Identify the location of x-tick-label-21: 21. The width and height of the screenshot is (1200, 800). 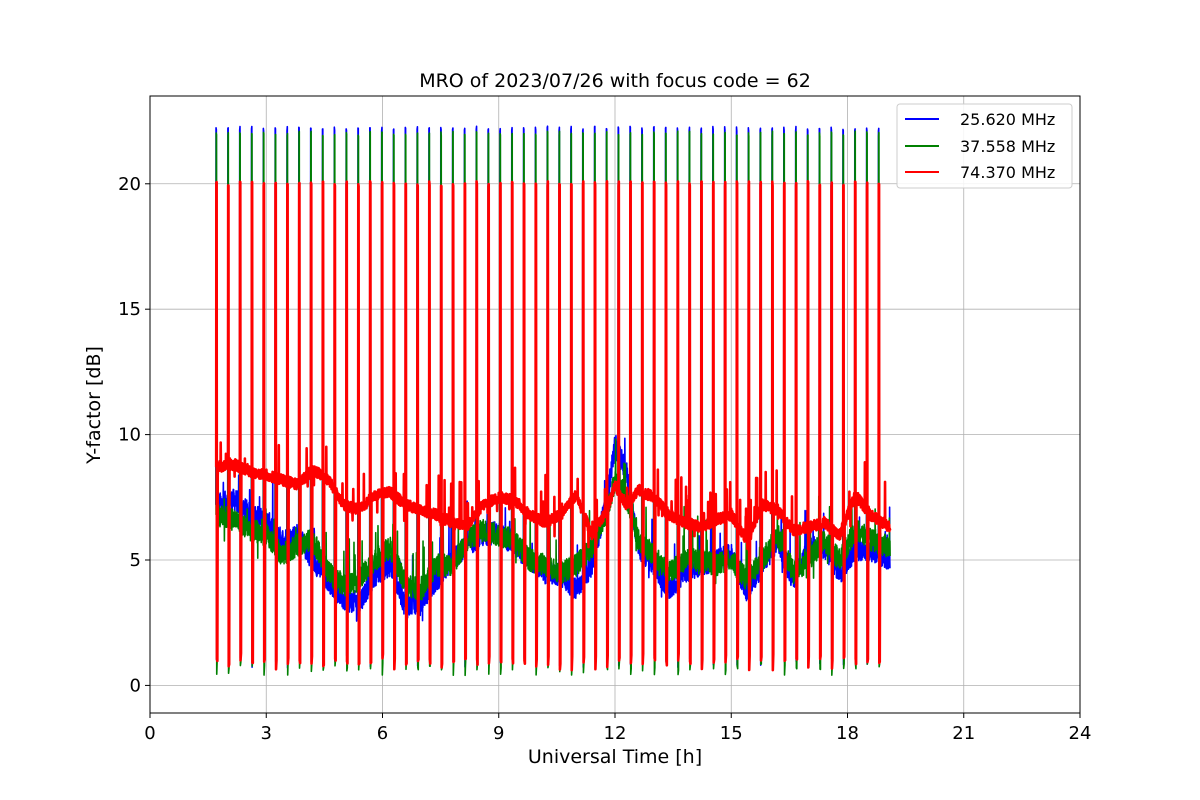
(963, 733).